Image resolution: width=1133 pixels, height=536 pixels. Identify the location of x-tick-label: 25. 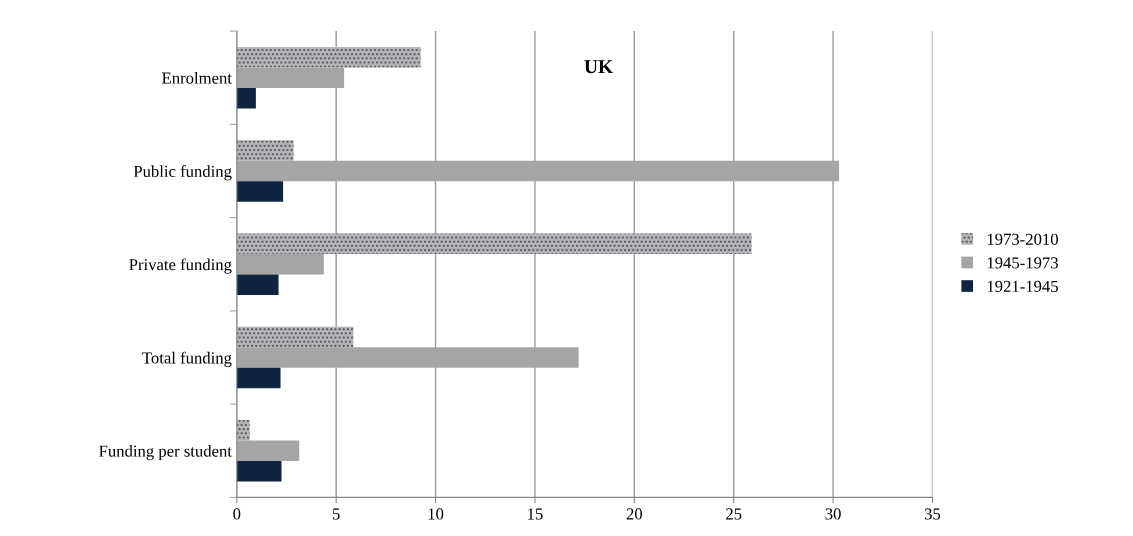
(734, 514).